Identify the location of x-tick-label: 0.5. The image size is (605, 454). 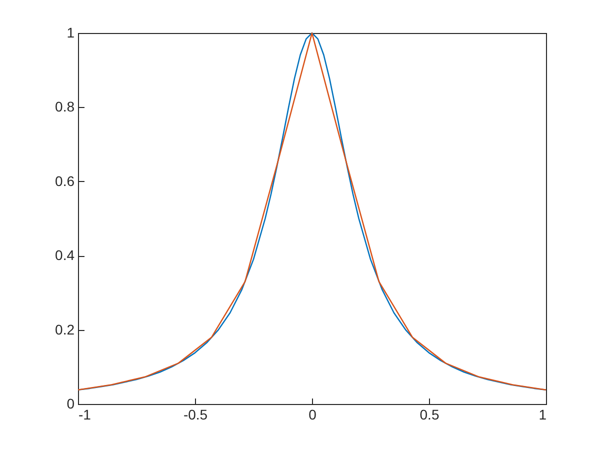
(430, 414).